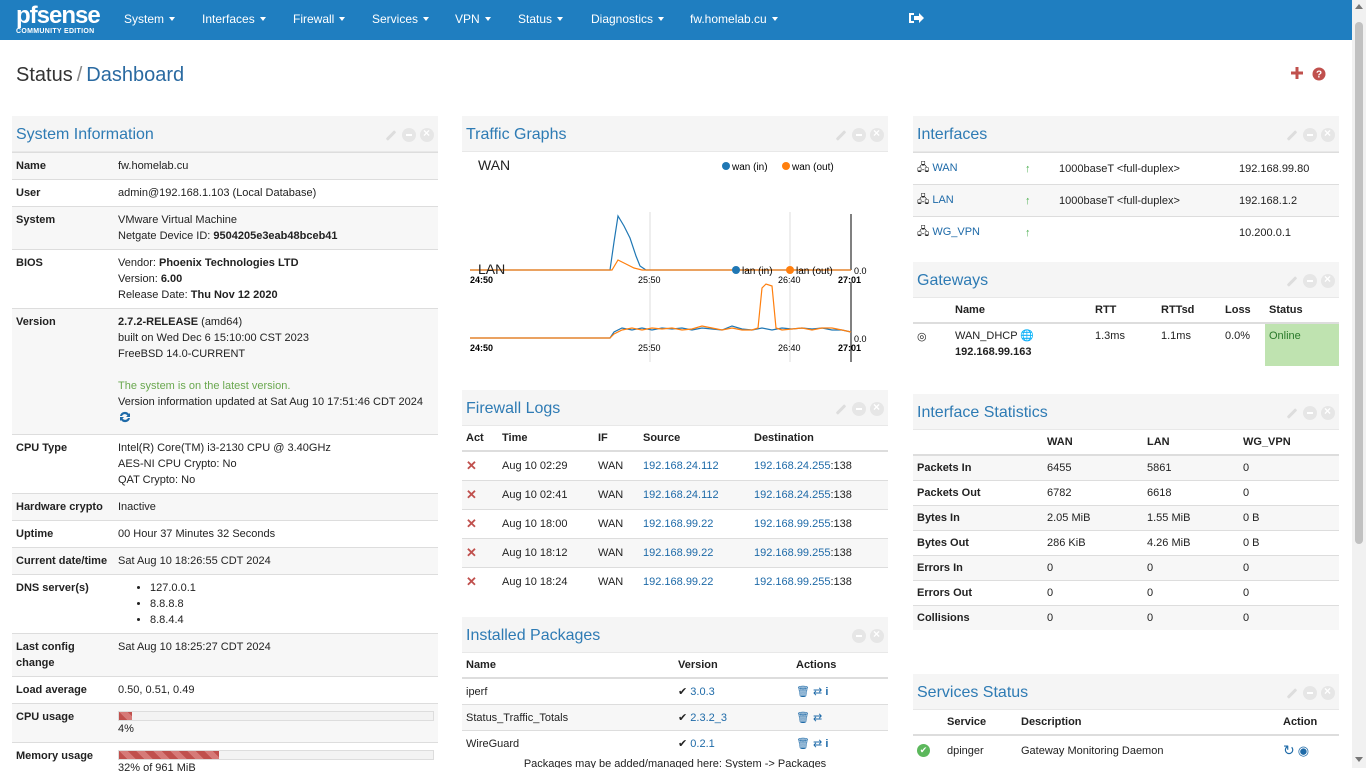 The width and height of the screenshot is (1366, 781). I want to click on freebsd-version: FreeBSD 14.0-CURRENT, so click(181, 354).